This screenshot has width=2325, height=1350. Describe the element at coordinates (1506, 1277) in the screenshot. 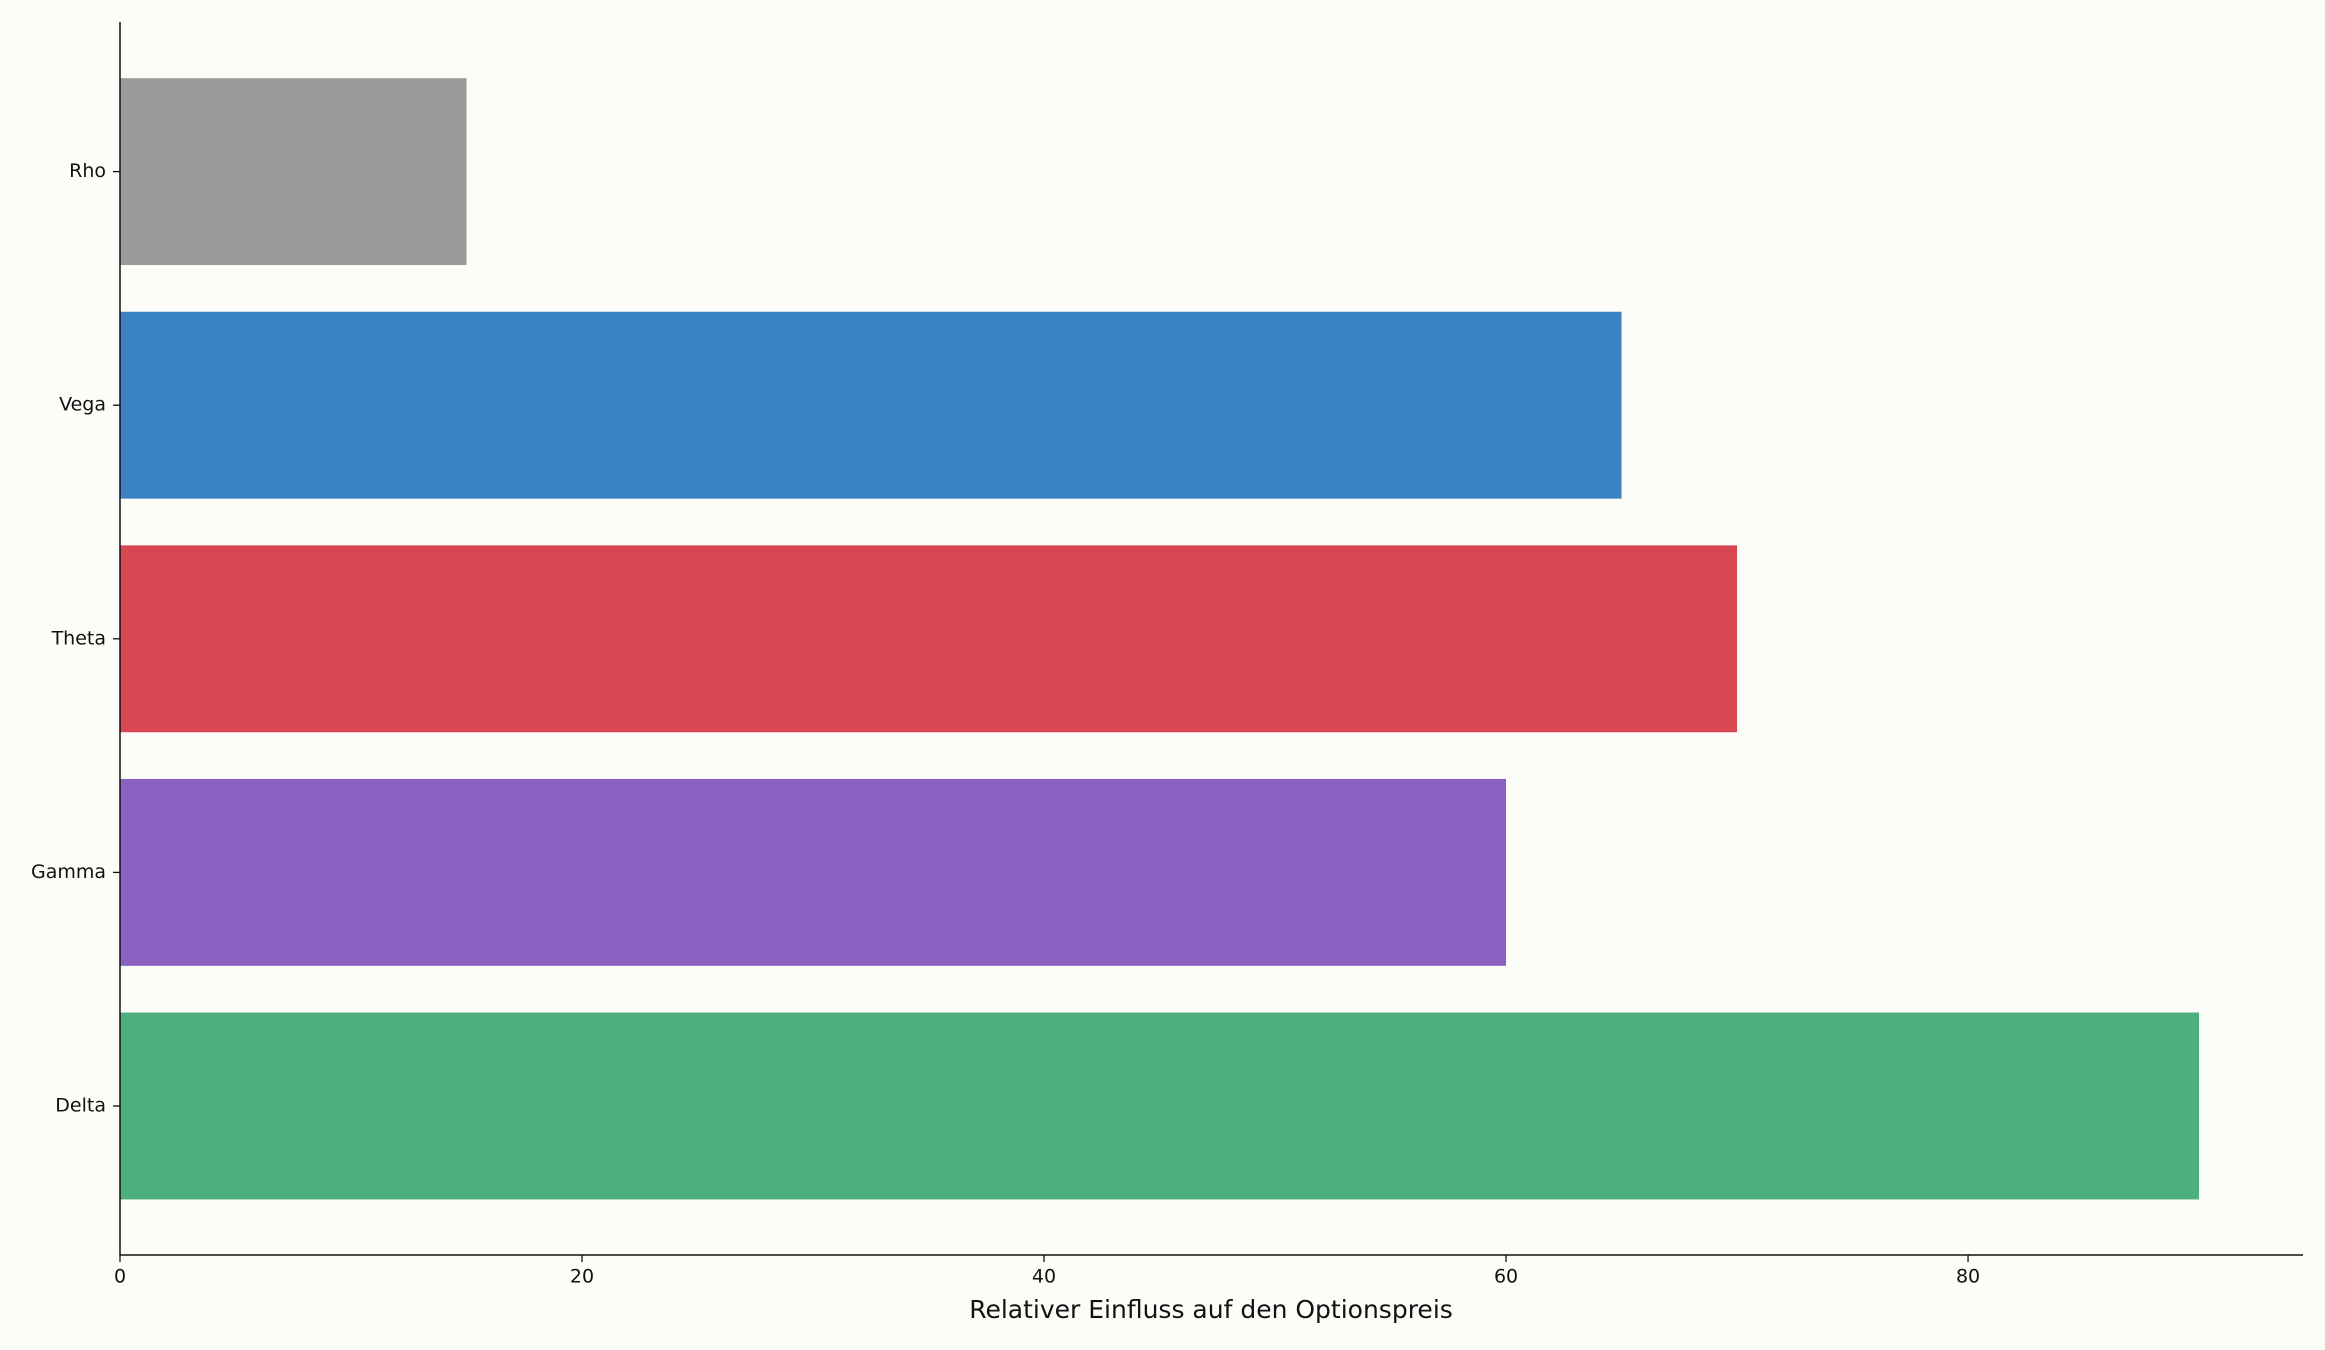

I see `x-tick-label: 60` at that location.